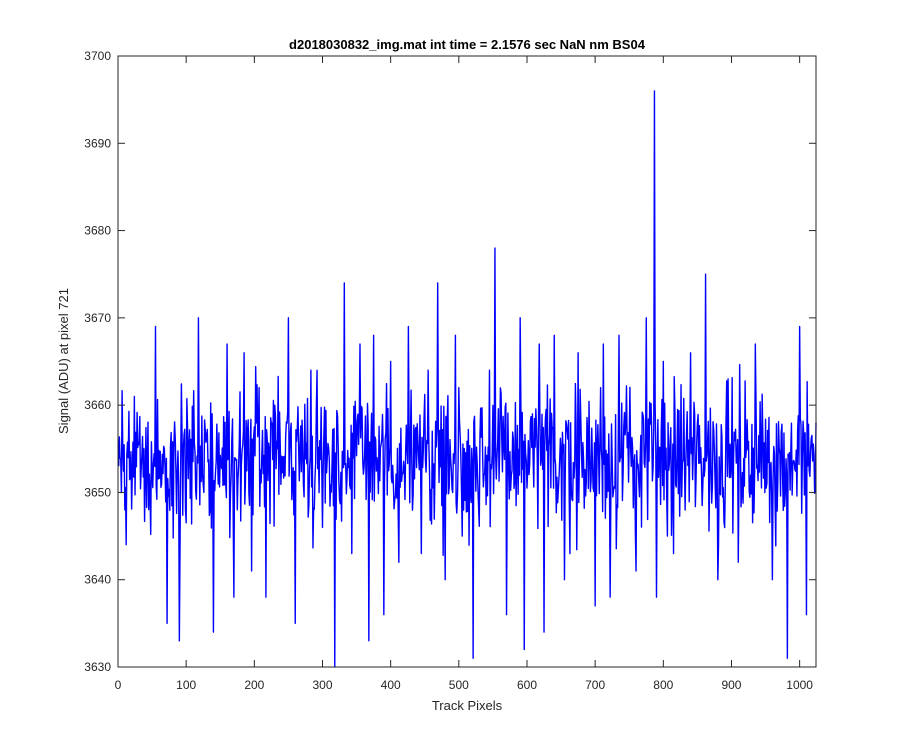 This screenshot has width=900, height=750. Describe the element at coordinates (118, 685) in the screenshot. I see `x-tick-label: 0` at that location.